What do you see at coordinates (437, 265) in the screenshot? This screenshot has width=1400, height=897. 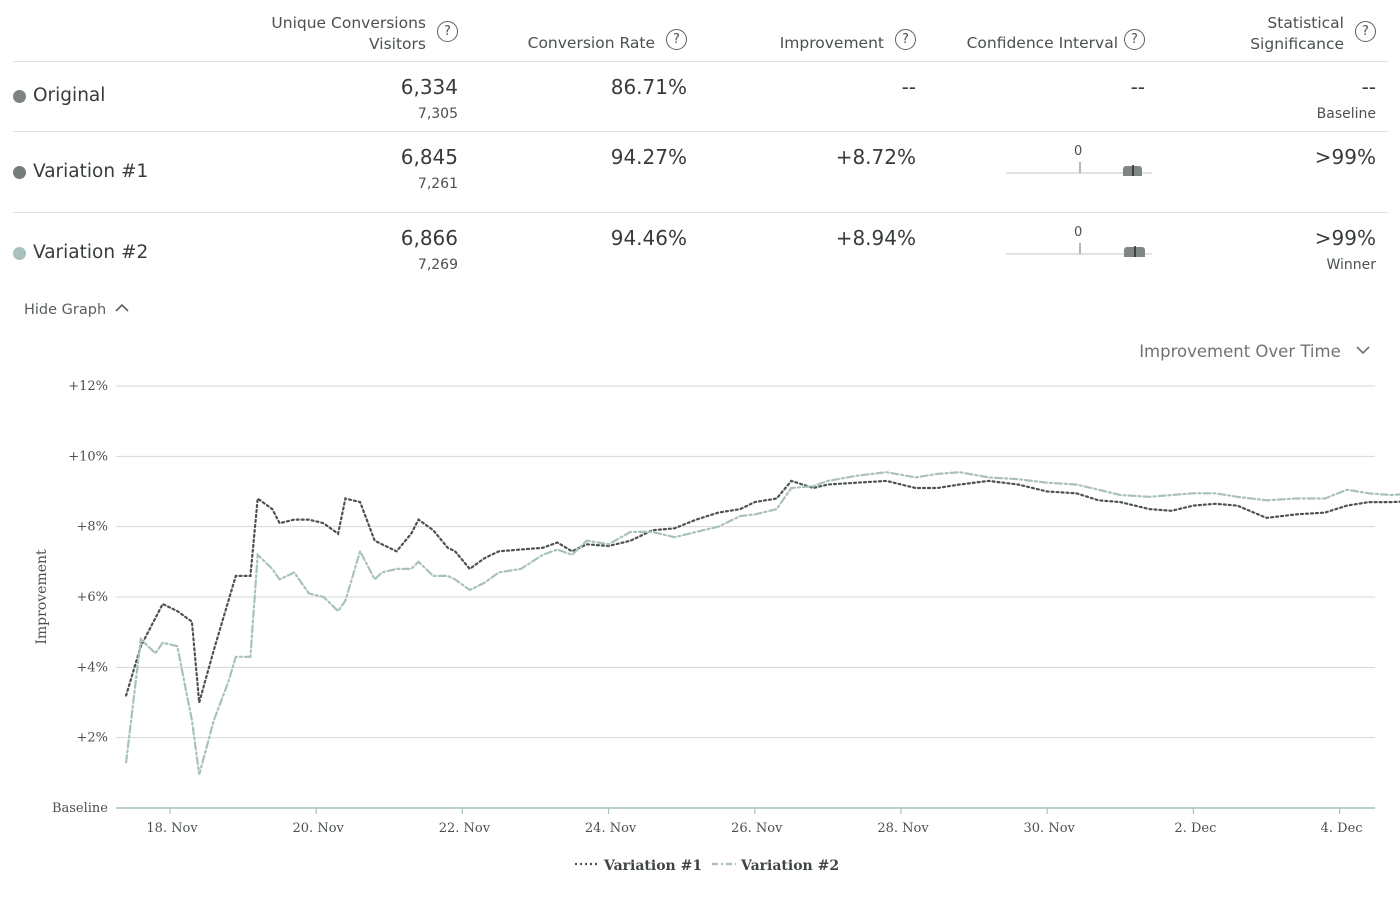 I see `visitors-value: 7,269` at bounding box center [437, 265].